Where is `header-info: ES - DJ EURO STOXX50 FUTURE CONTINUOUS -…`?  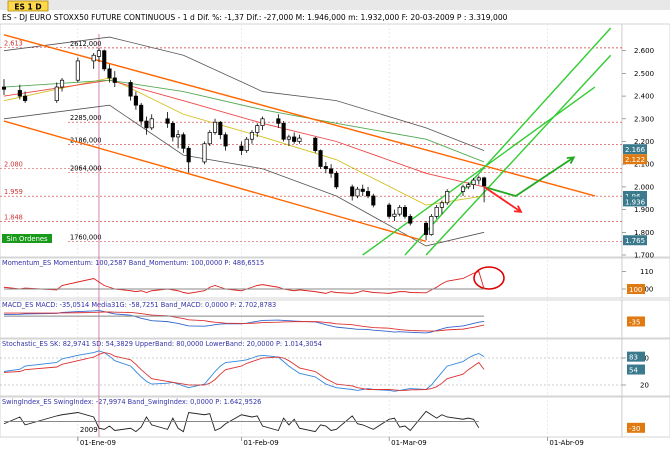
header-info: ES - DJ EURO STOXX50 FUTURE CONTINUOUS -… is located at coordinates (255, 17).